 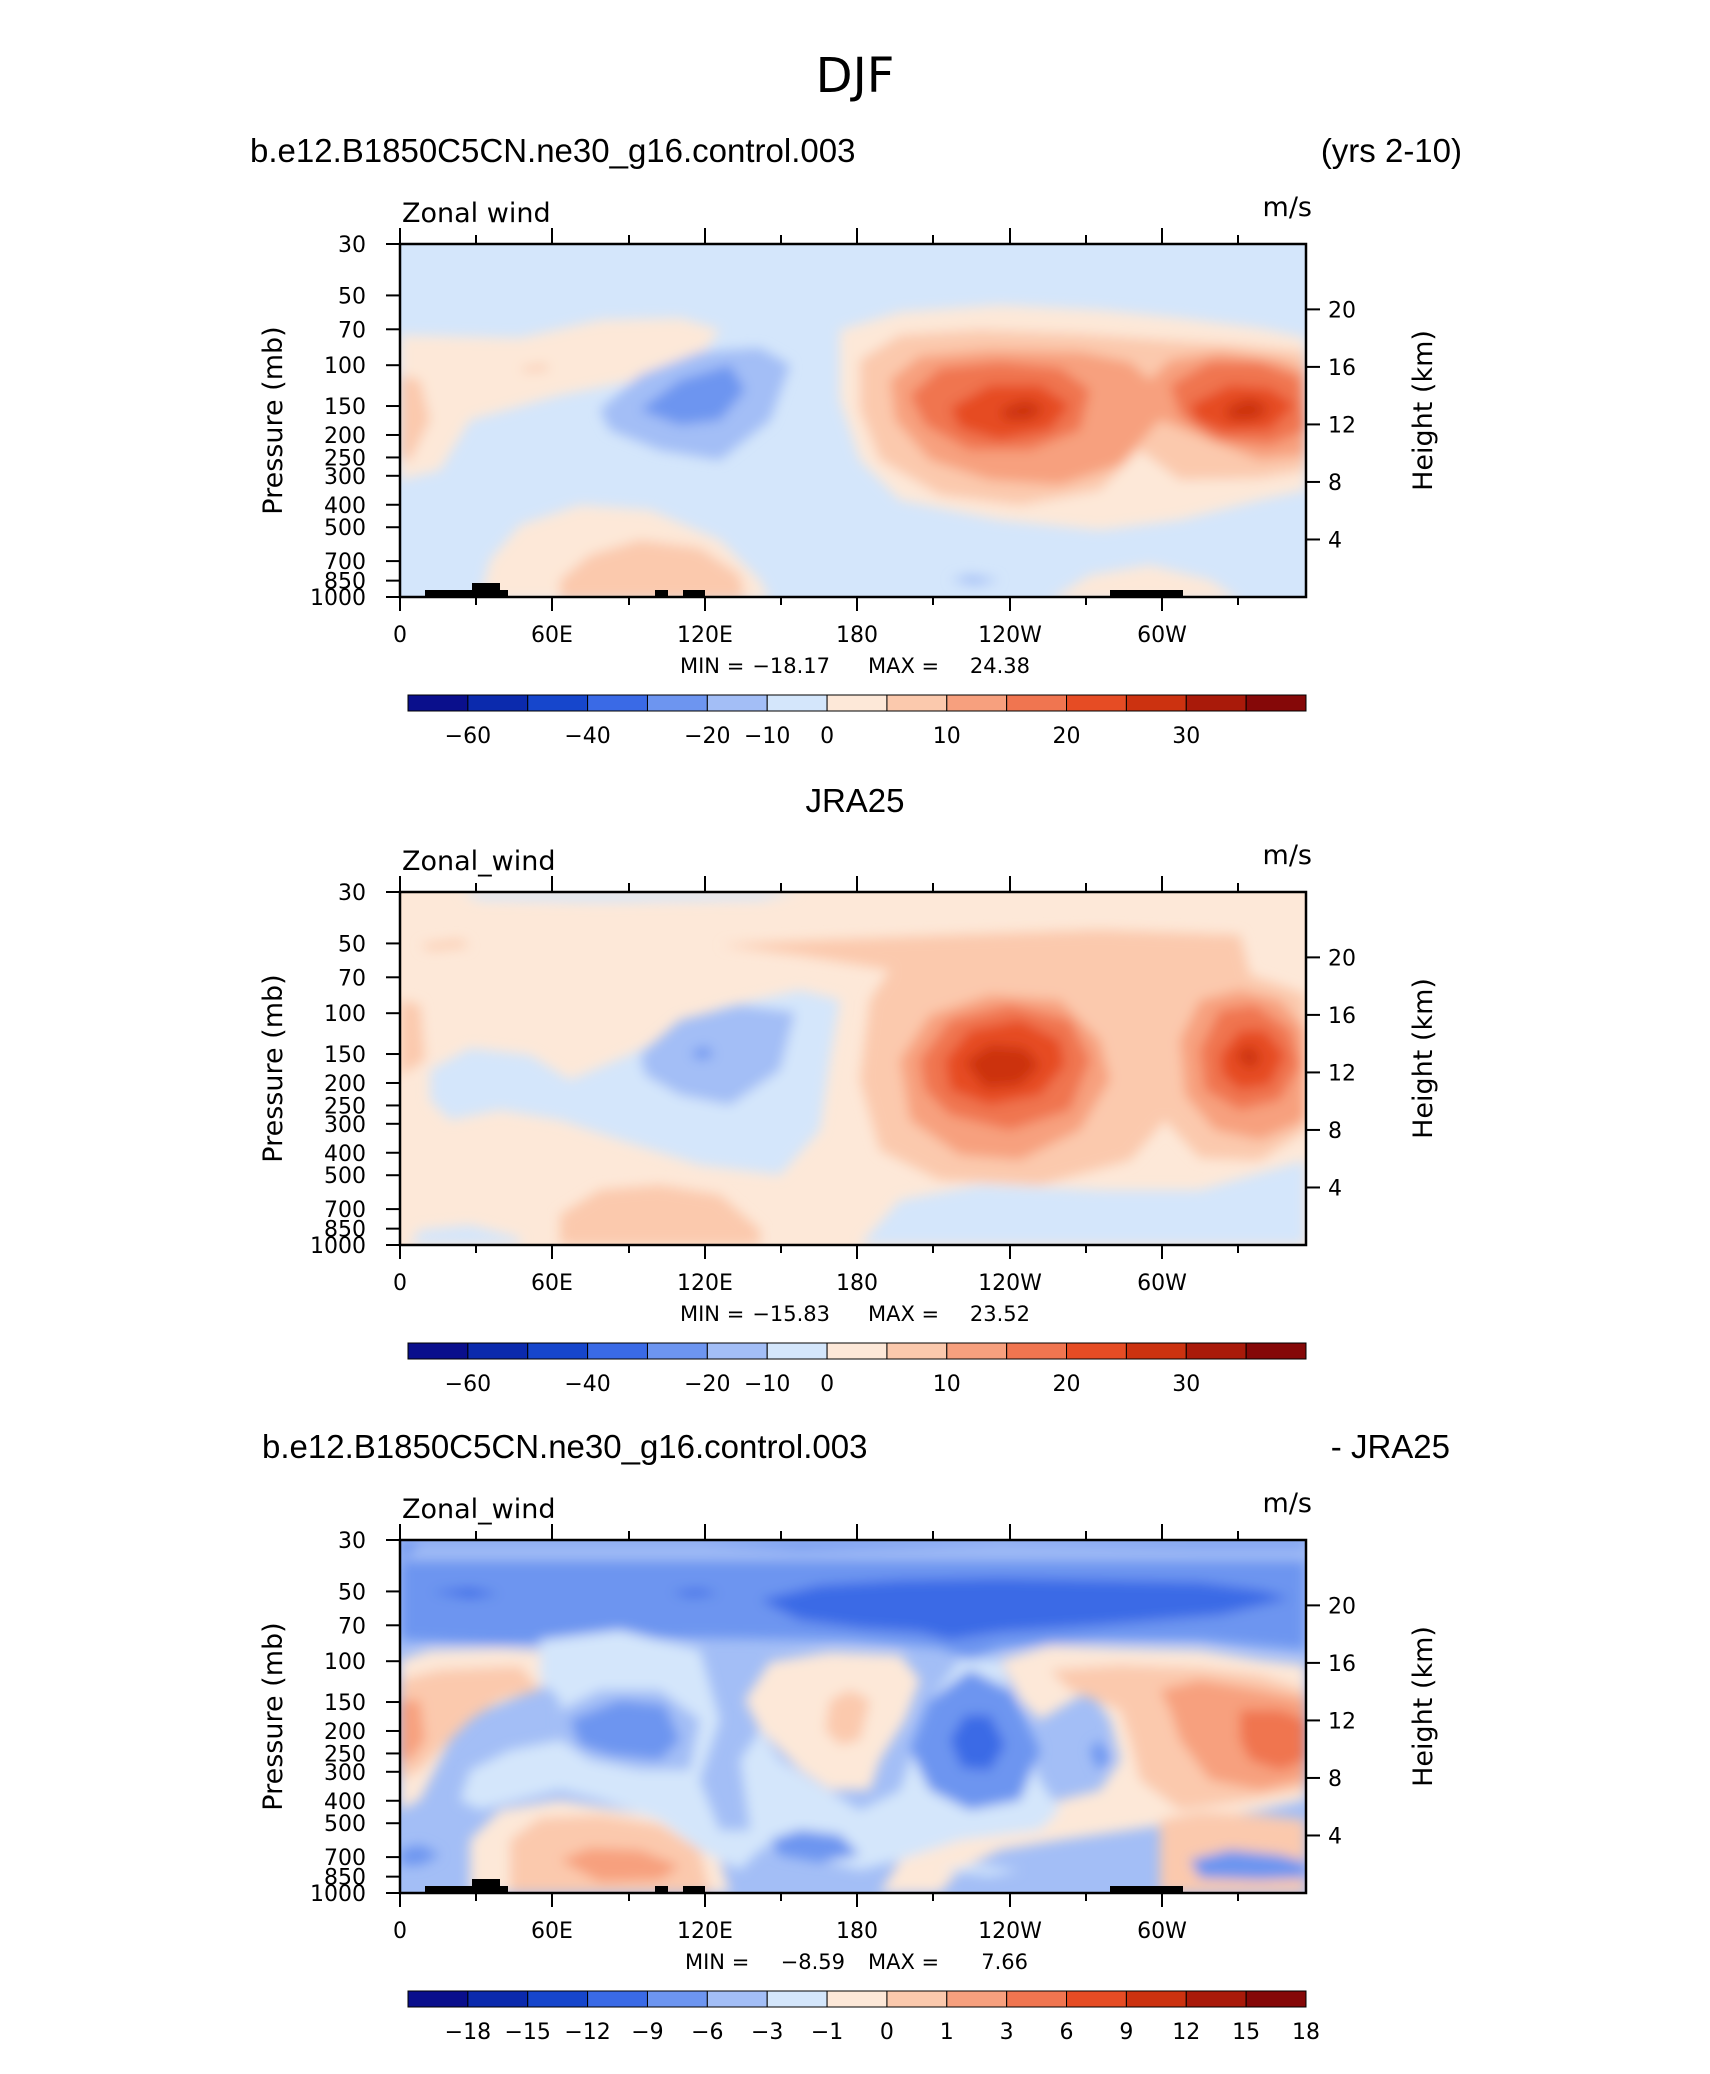 I want to click on colorbar-label: 30, so click(x=1186, y=1384).